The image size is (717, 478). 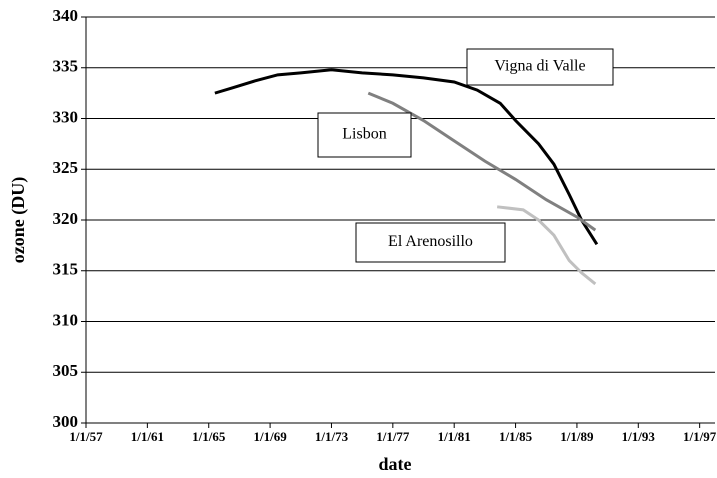 What do you see at coordinates (18, 220) in the screenshot?
I see `y-axis-label: ozone (DU)` at bounding box center [18, 220].